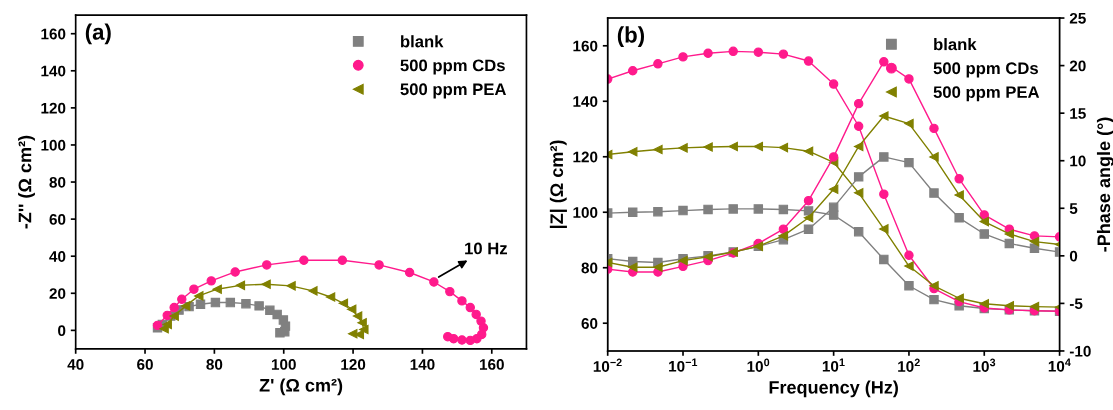 The image size is (1113, 410). I want to click on y2-tick-label: 25, so click(1077, 18).